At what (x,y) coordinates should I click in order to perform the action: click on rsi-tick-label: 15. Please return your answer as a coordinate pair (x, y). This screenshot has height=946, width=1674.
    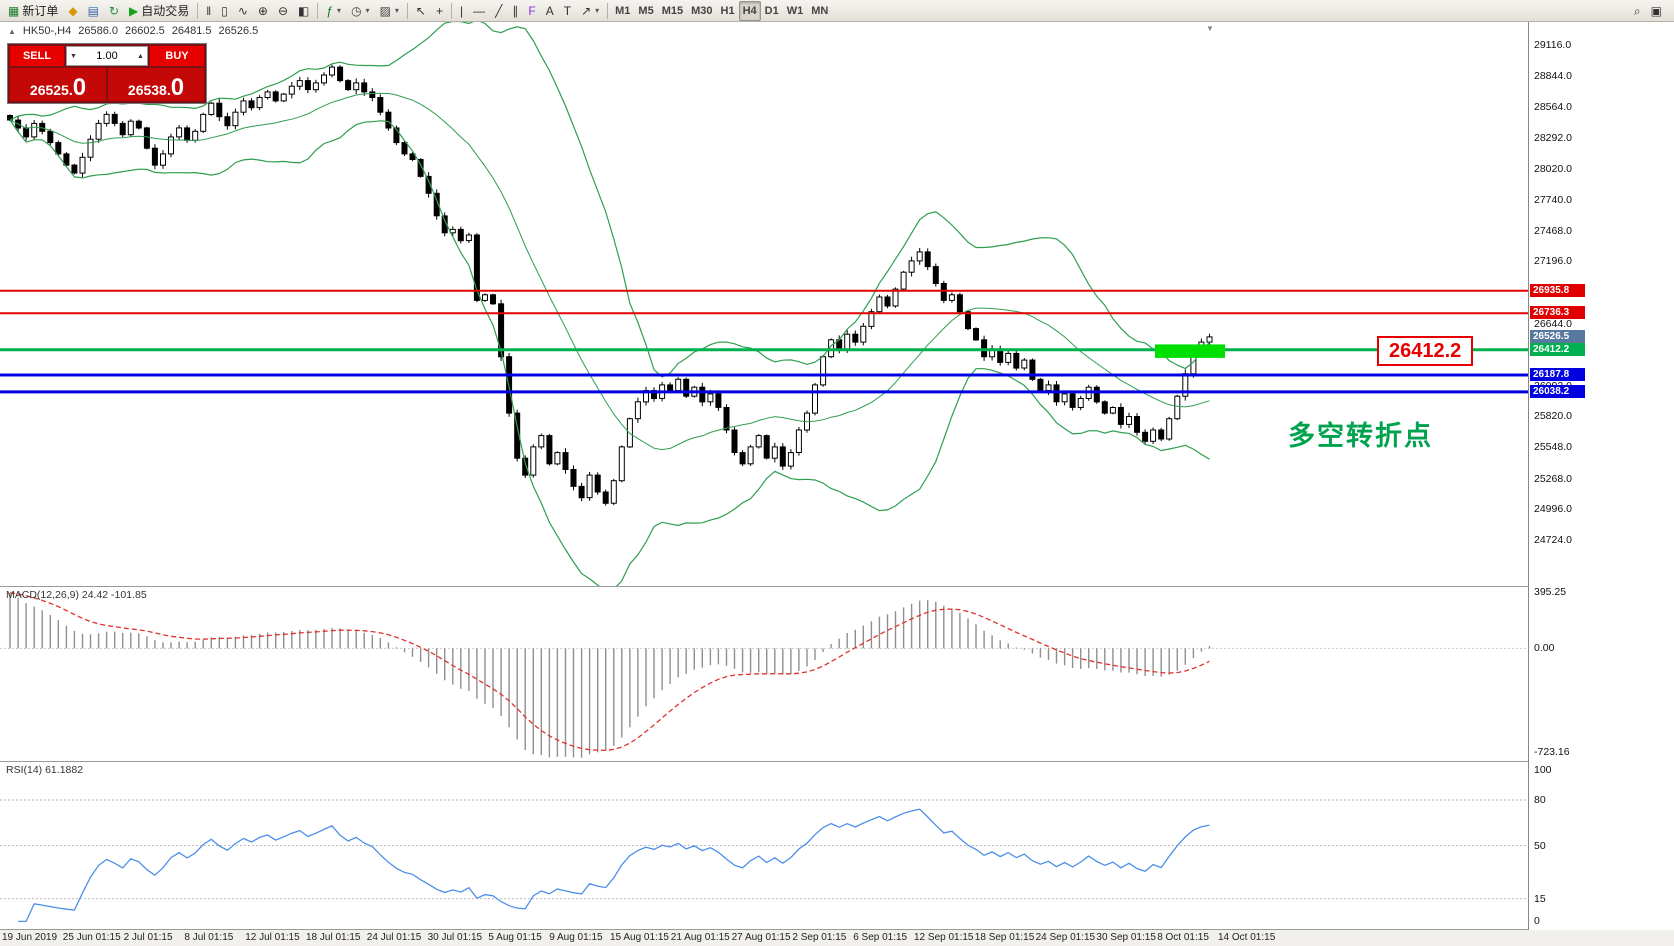
    Looking at the image, I should click on (1540, 898).